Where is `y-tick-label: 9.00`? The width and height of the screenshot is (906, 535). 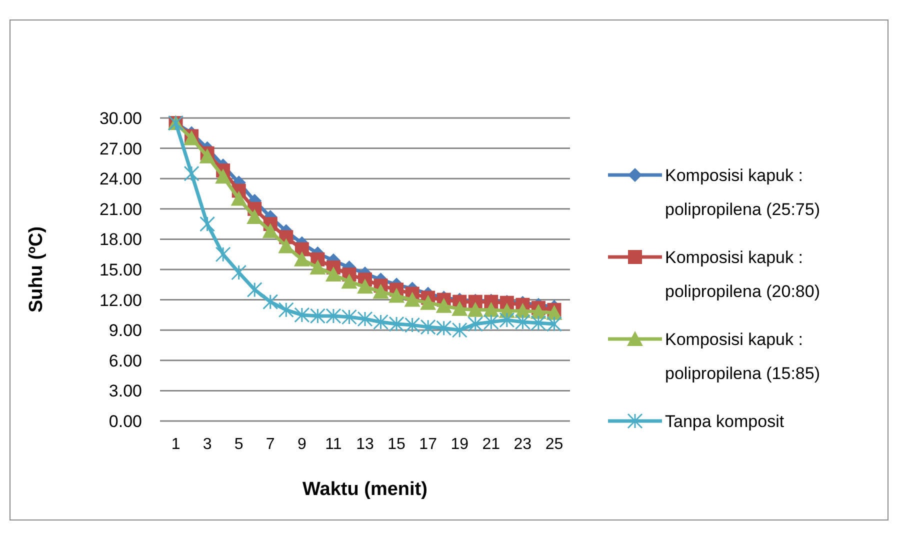 y-tick-label: 9.00 is located at coordinates (125, 330).